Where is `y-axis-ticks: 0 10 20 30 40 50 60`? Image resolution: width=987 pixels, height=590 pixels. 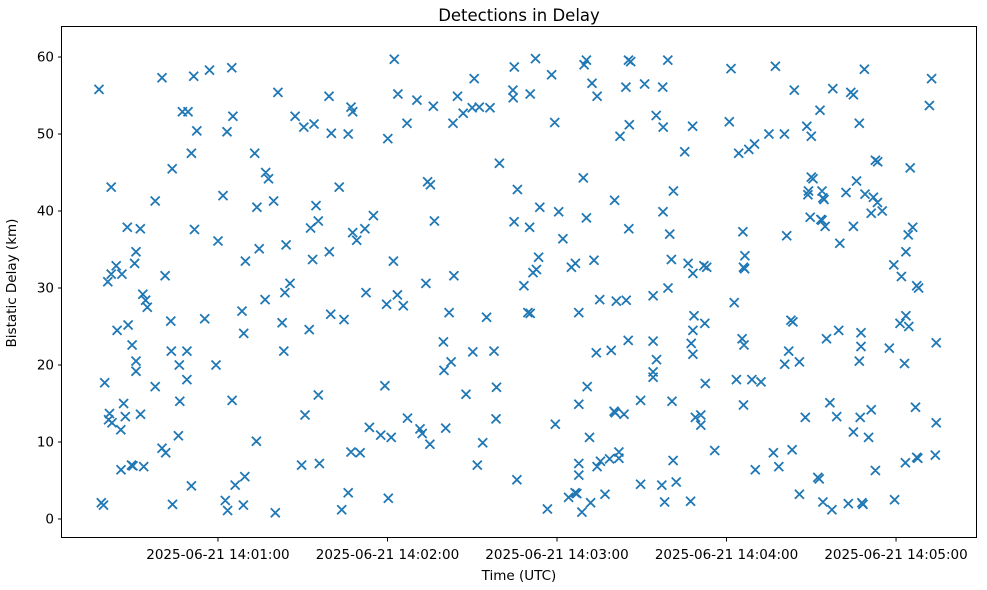 y-axis-ticks: 0 10 20 30 40 50 60 is located at coordinates (49, 288).